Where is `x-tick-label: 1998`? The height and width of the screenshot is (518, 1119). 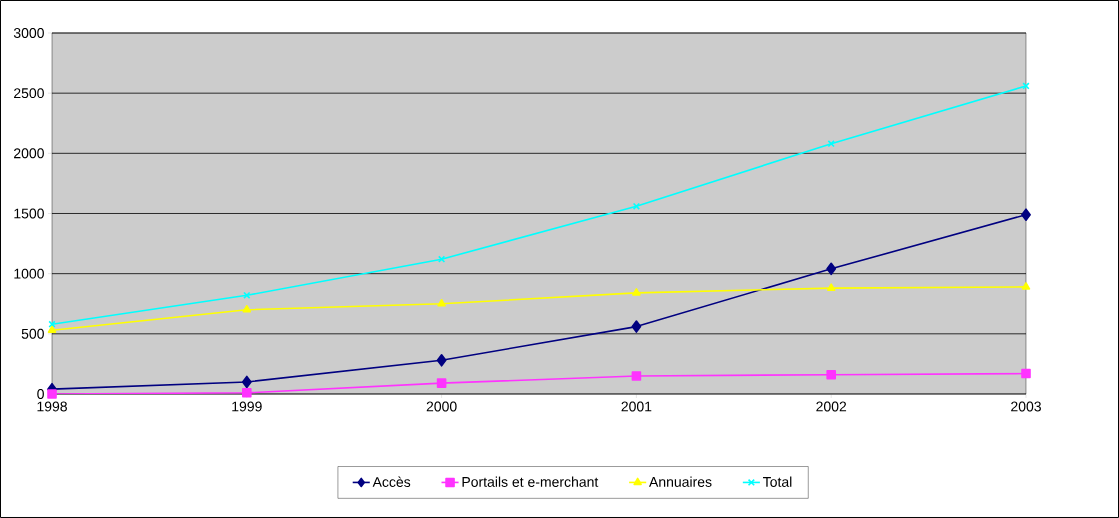
x-tick-label: 1998 is located at coordinates (52, 406).